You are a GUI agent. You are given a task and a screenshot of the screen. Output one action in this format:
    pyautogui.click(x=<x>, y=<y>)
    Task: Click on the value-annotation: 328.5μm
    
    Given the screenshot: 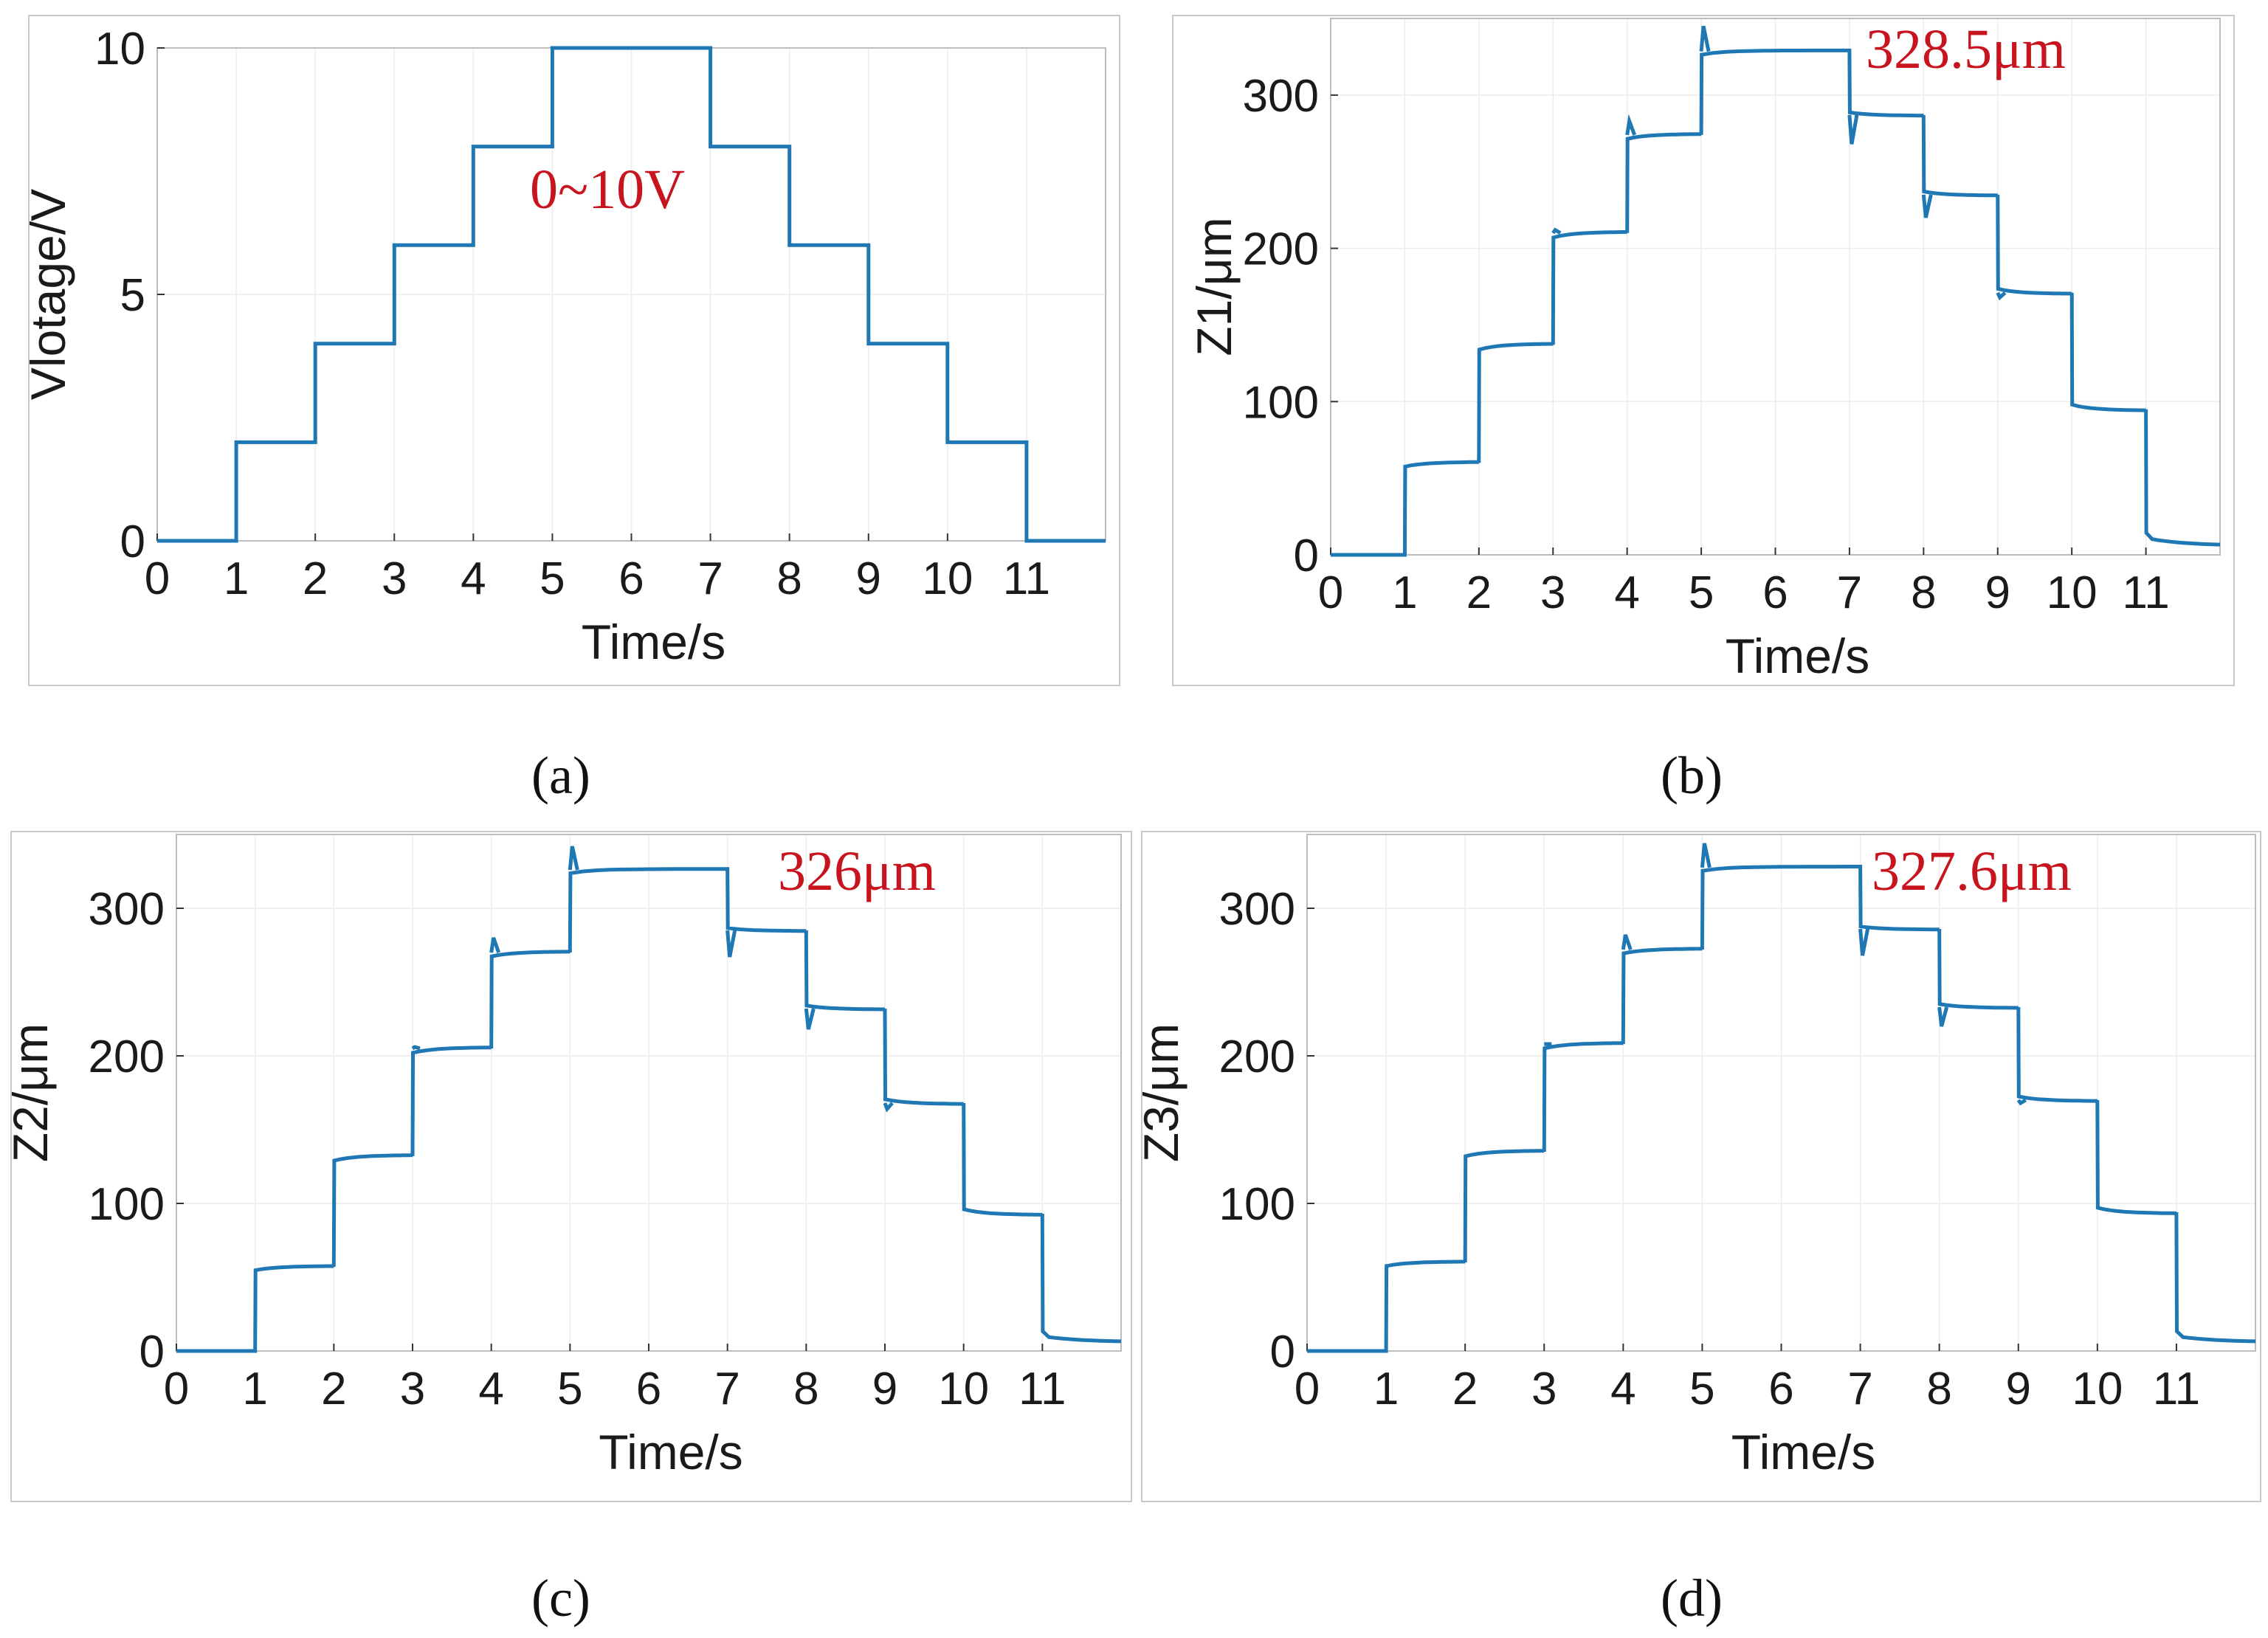 What is the action you would take?
    pyautogui.click(x=1966, y=49)
    